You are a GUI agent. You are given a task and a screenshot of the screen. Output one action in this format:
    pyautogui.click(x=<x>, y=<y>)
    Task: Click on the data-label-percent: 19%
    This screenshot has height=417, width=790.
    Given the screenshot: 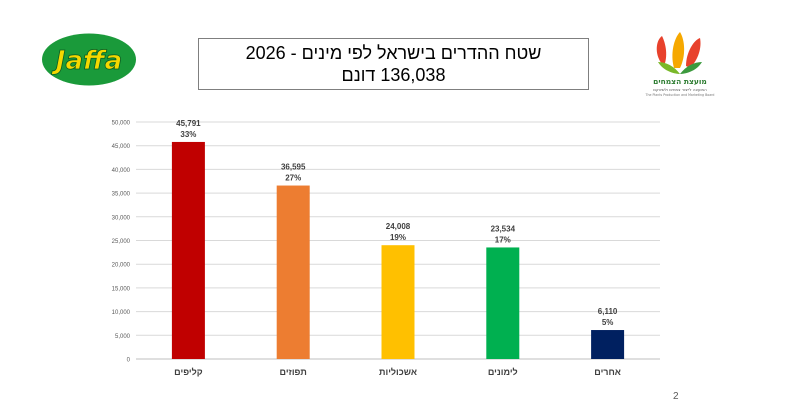 What is the action you would take?
    pyautogui.click(x=398, y=237)
    